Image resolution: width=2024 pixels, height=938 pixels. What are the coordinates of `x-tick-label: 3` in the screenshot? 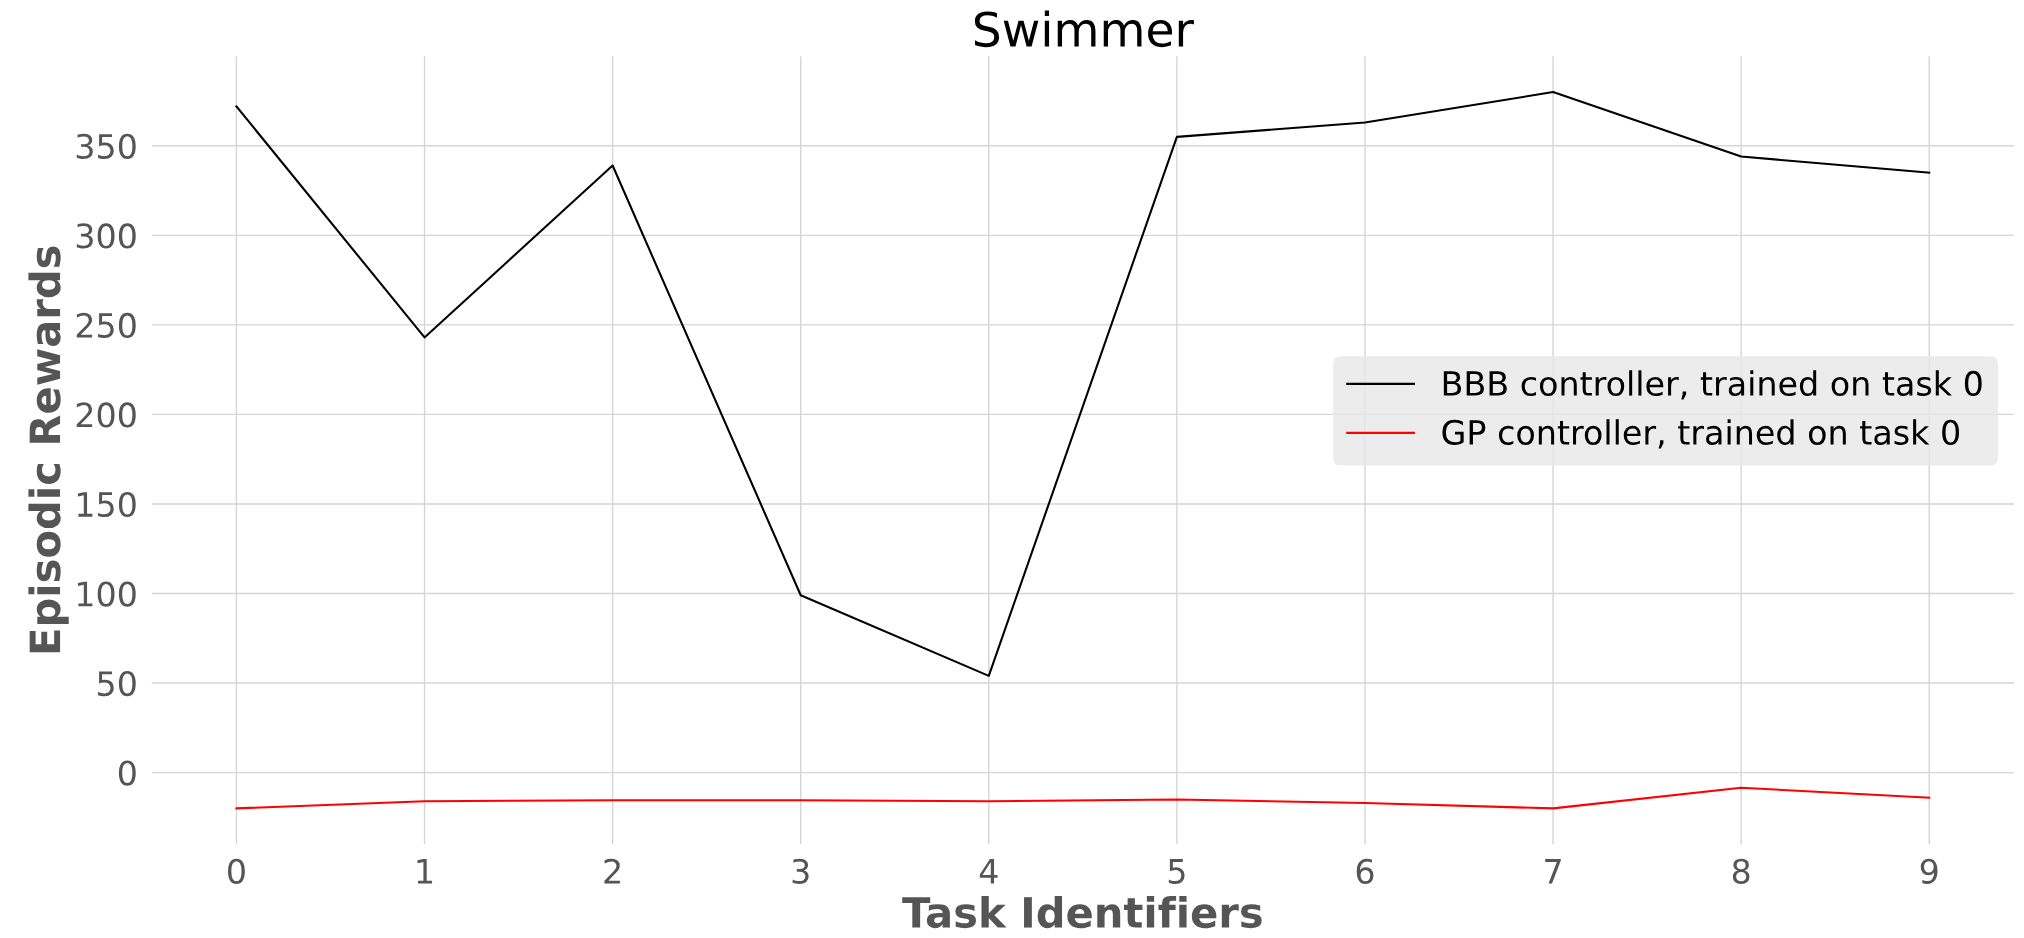 It's located at (800, 871).